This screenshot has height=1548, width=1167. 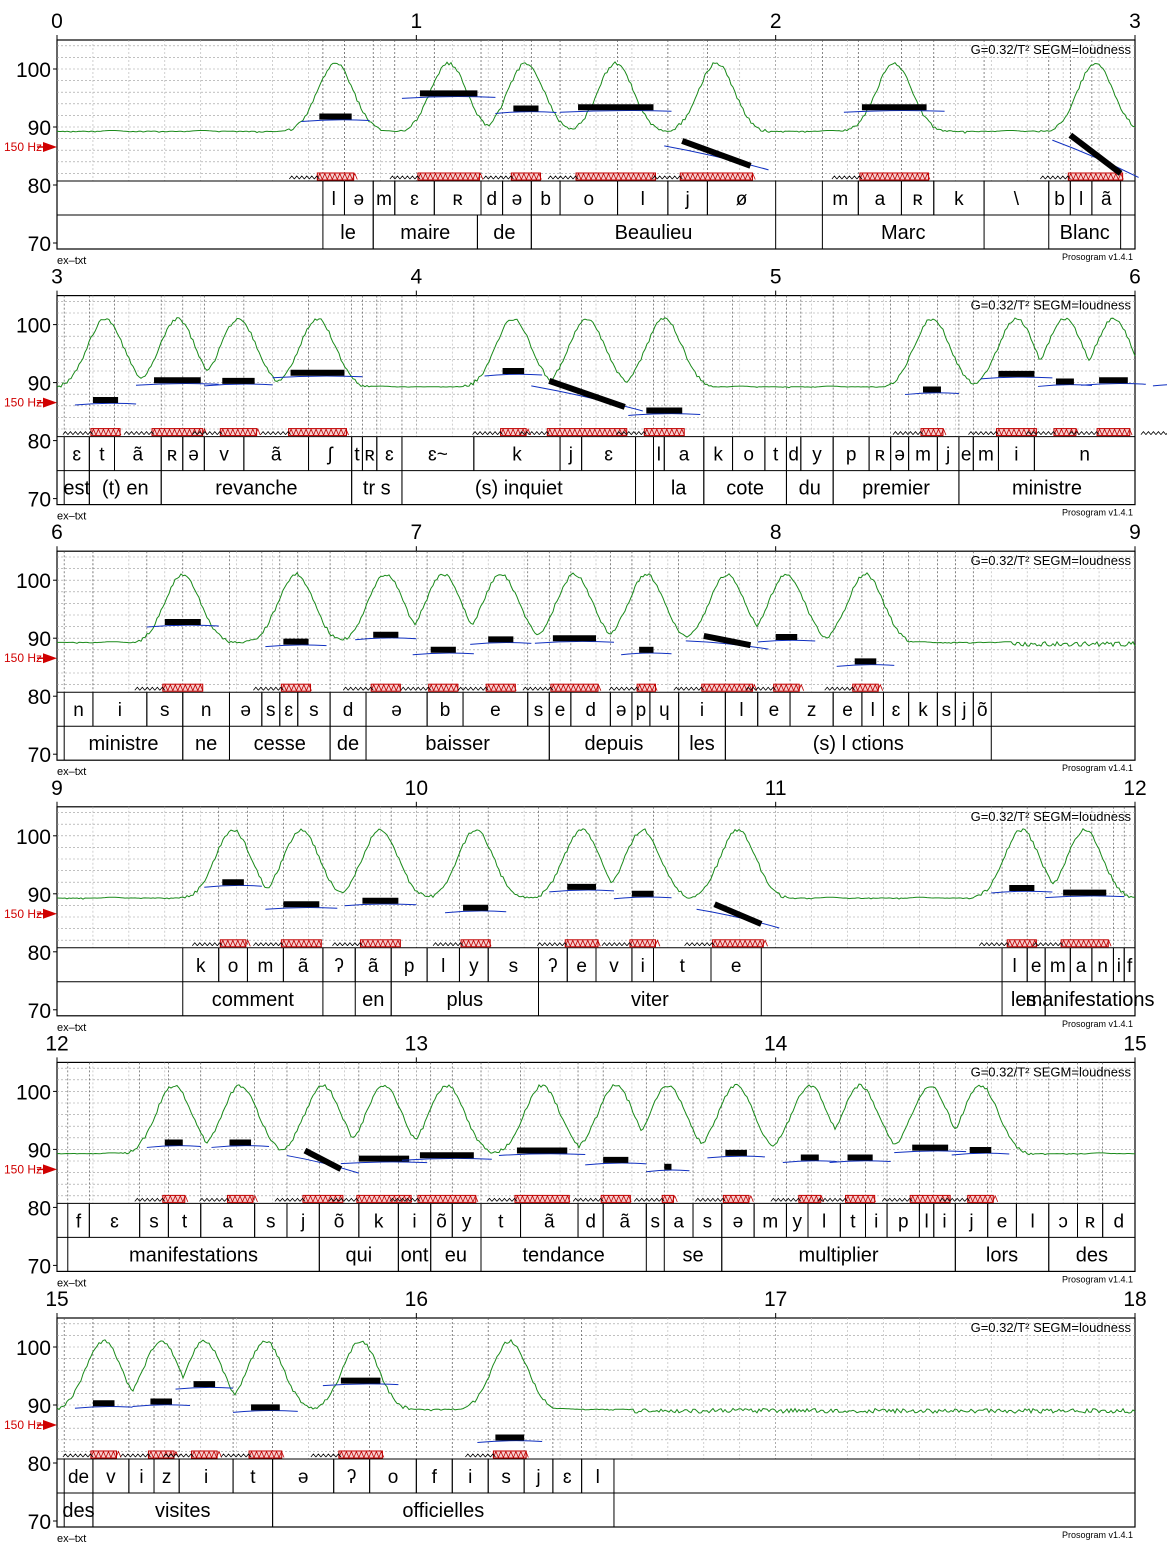 What do you see at coordinates (564, 1255) in the screenshot?
I see `word-label: tendance` at bounding box center [564, 1255].